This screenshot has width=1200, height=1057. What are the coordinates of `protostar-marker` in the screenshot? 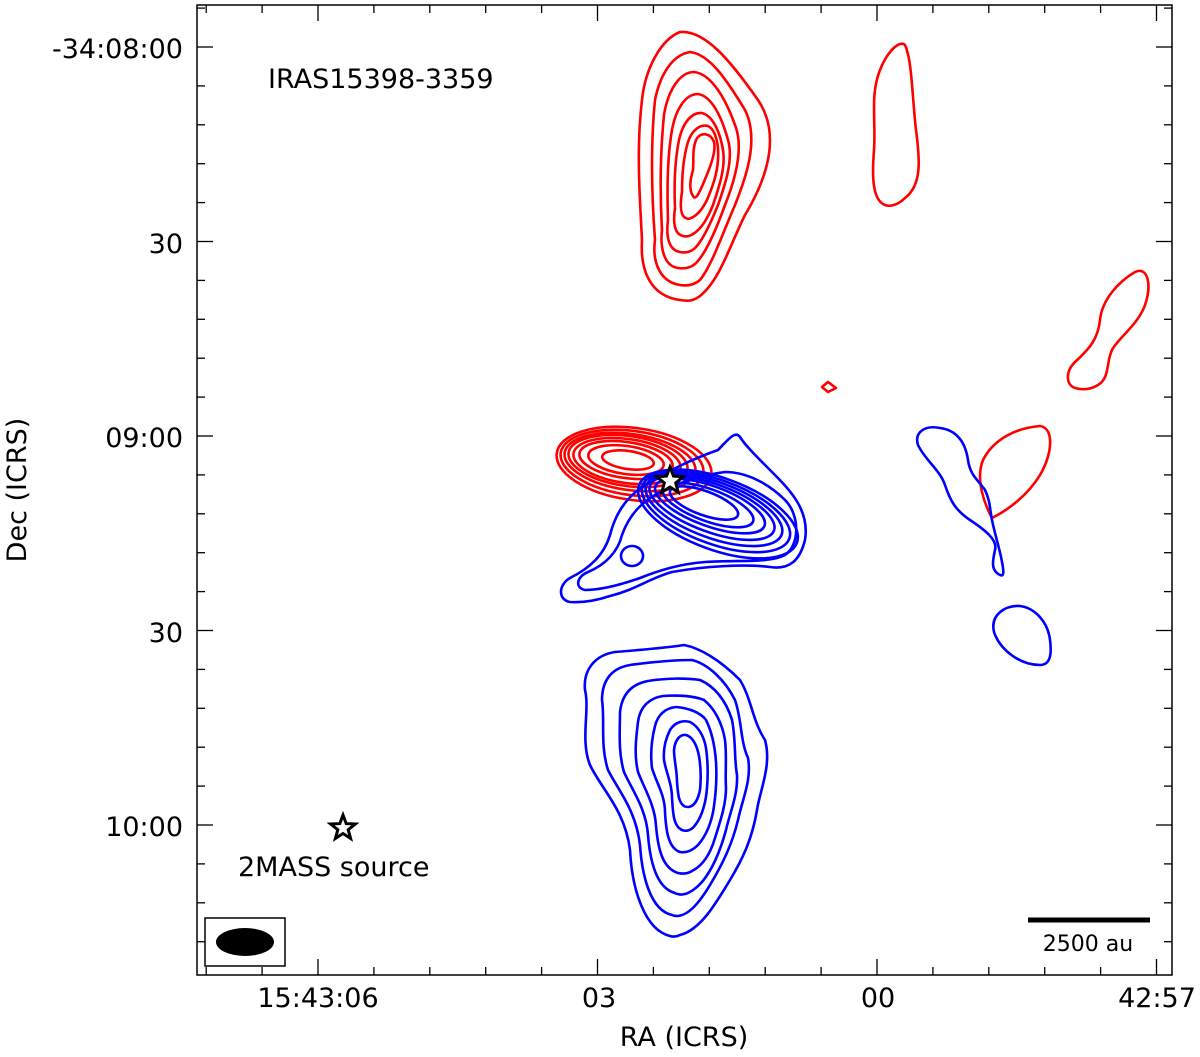 It's located at (670, 479).